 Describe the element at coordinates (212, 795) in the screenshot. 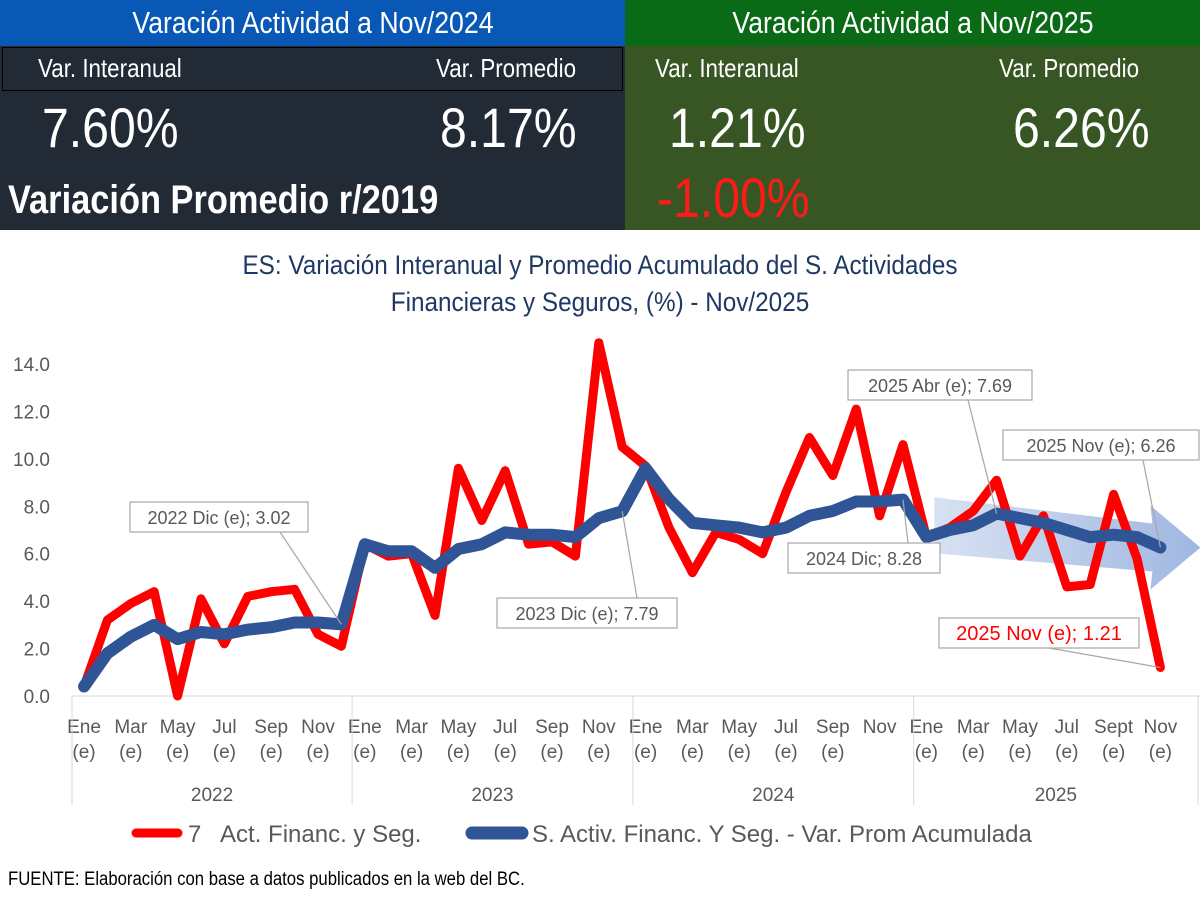

I see `x-year-label: 2022` at that location.